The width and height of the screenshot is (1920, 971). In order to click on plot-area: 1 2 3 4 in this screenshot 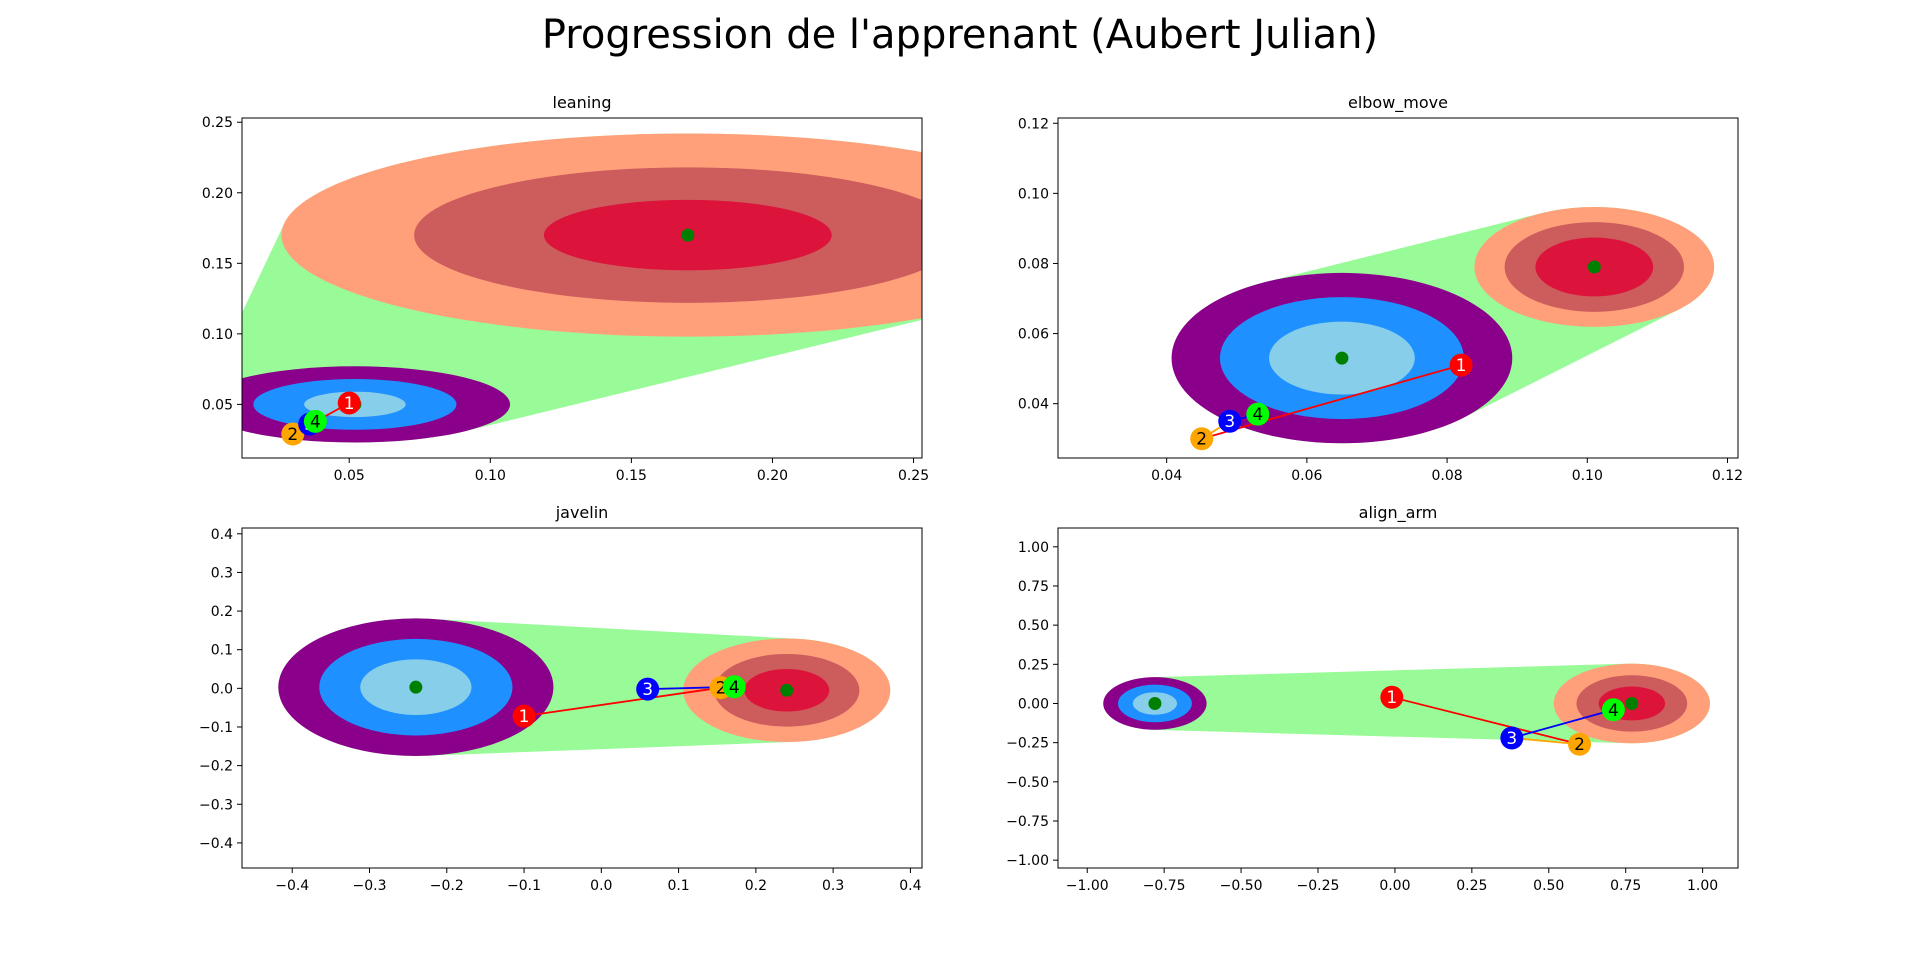, I will do `click(1407, 709)`.